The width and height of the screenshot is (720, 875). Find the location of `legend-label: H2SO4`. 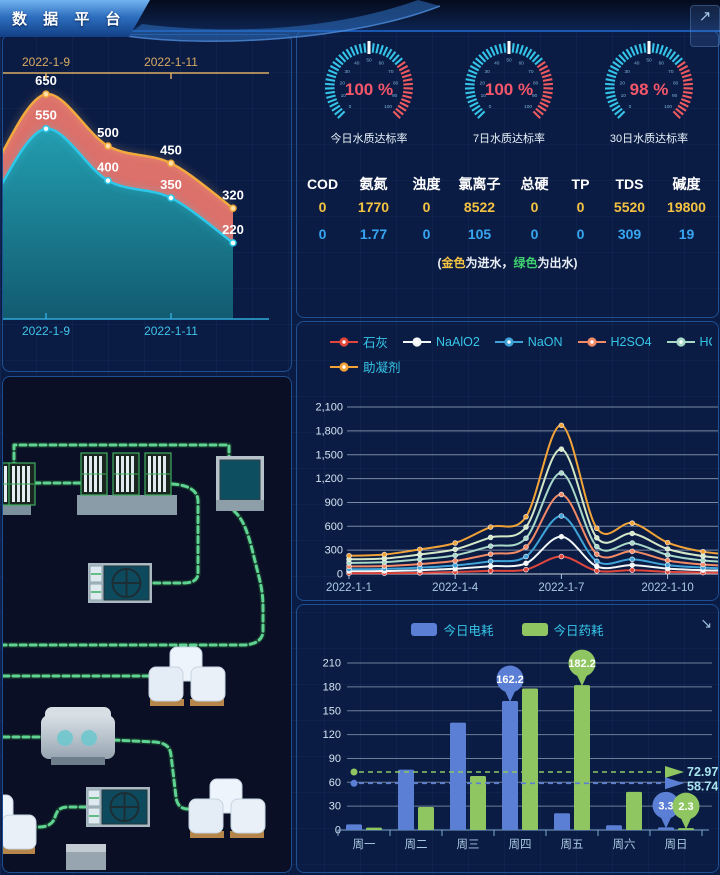

legend-label: H2SO4 is located at coordinates (631, 341).